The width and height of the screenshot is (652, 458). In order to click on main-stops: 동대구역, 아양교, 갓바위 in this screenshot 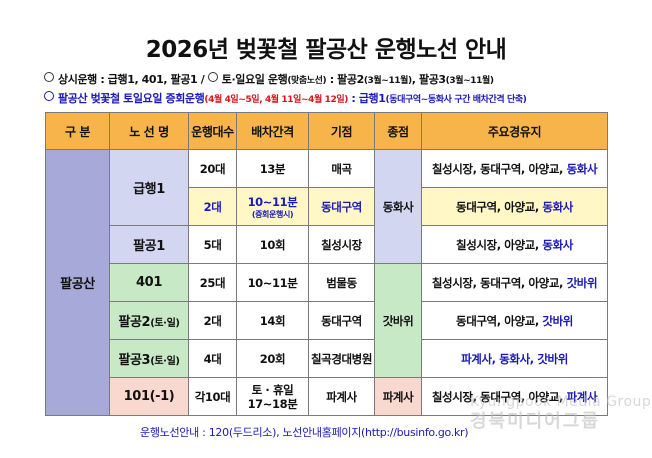, I will do `click(514, 320)`.